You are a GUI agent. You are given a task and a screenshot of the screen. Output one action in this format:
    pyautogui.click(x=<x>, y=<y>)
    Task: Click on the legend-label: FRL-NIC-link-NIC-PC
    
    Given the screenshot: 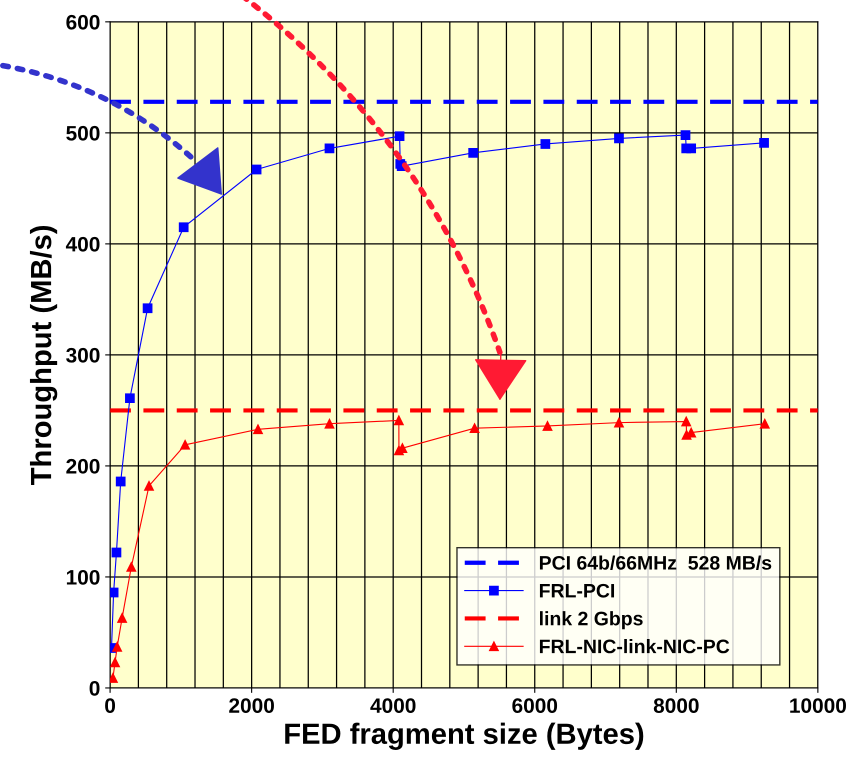 What is the action you would take?
    pyautogui.click(x=635, y=646)
    